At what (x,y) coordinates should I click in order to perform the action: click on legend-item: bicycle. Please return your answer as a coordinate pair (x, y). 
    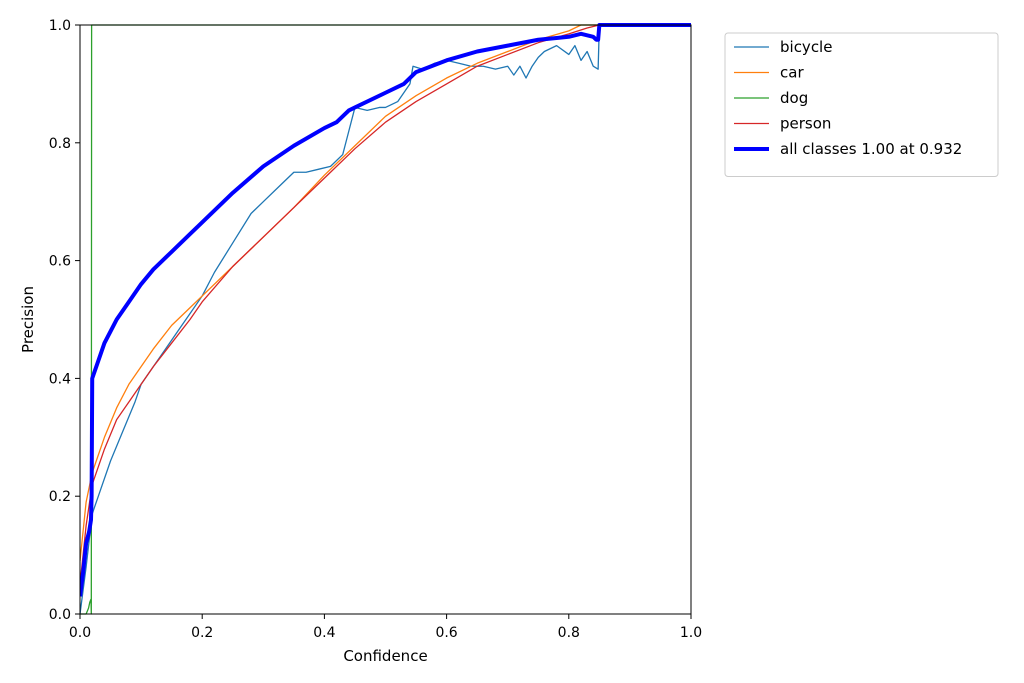
    Looking at the image, I should click on (783, 47).